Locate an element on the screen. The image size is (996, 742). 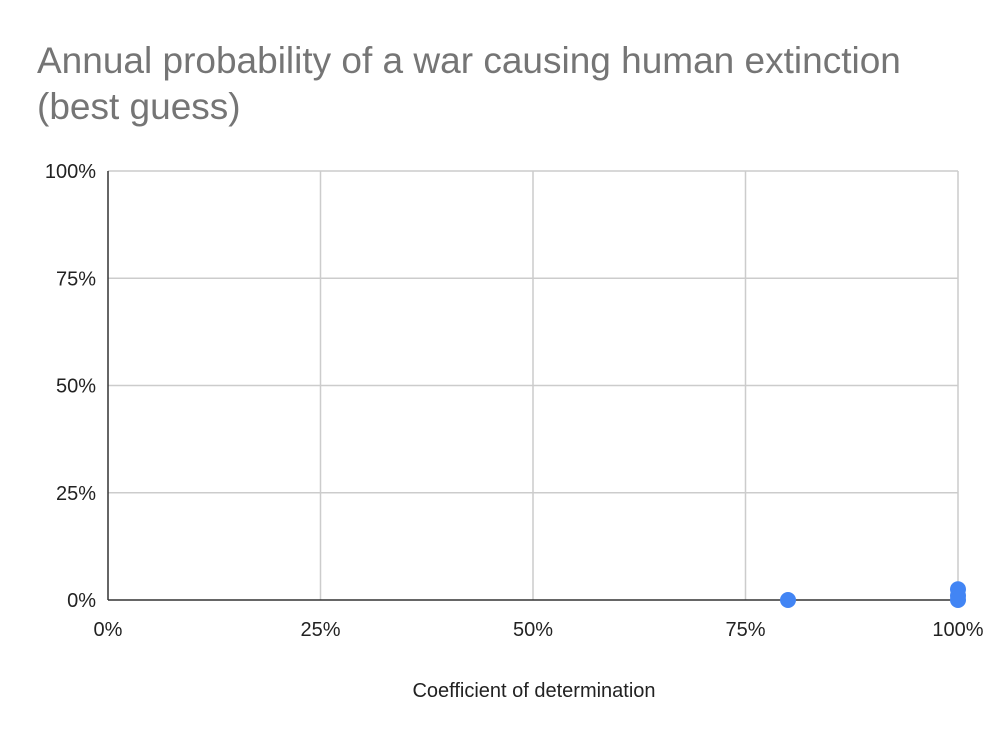
y-tick-label: 50% is located at coordinates (76, 387).